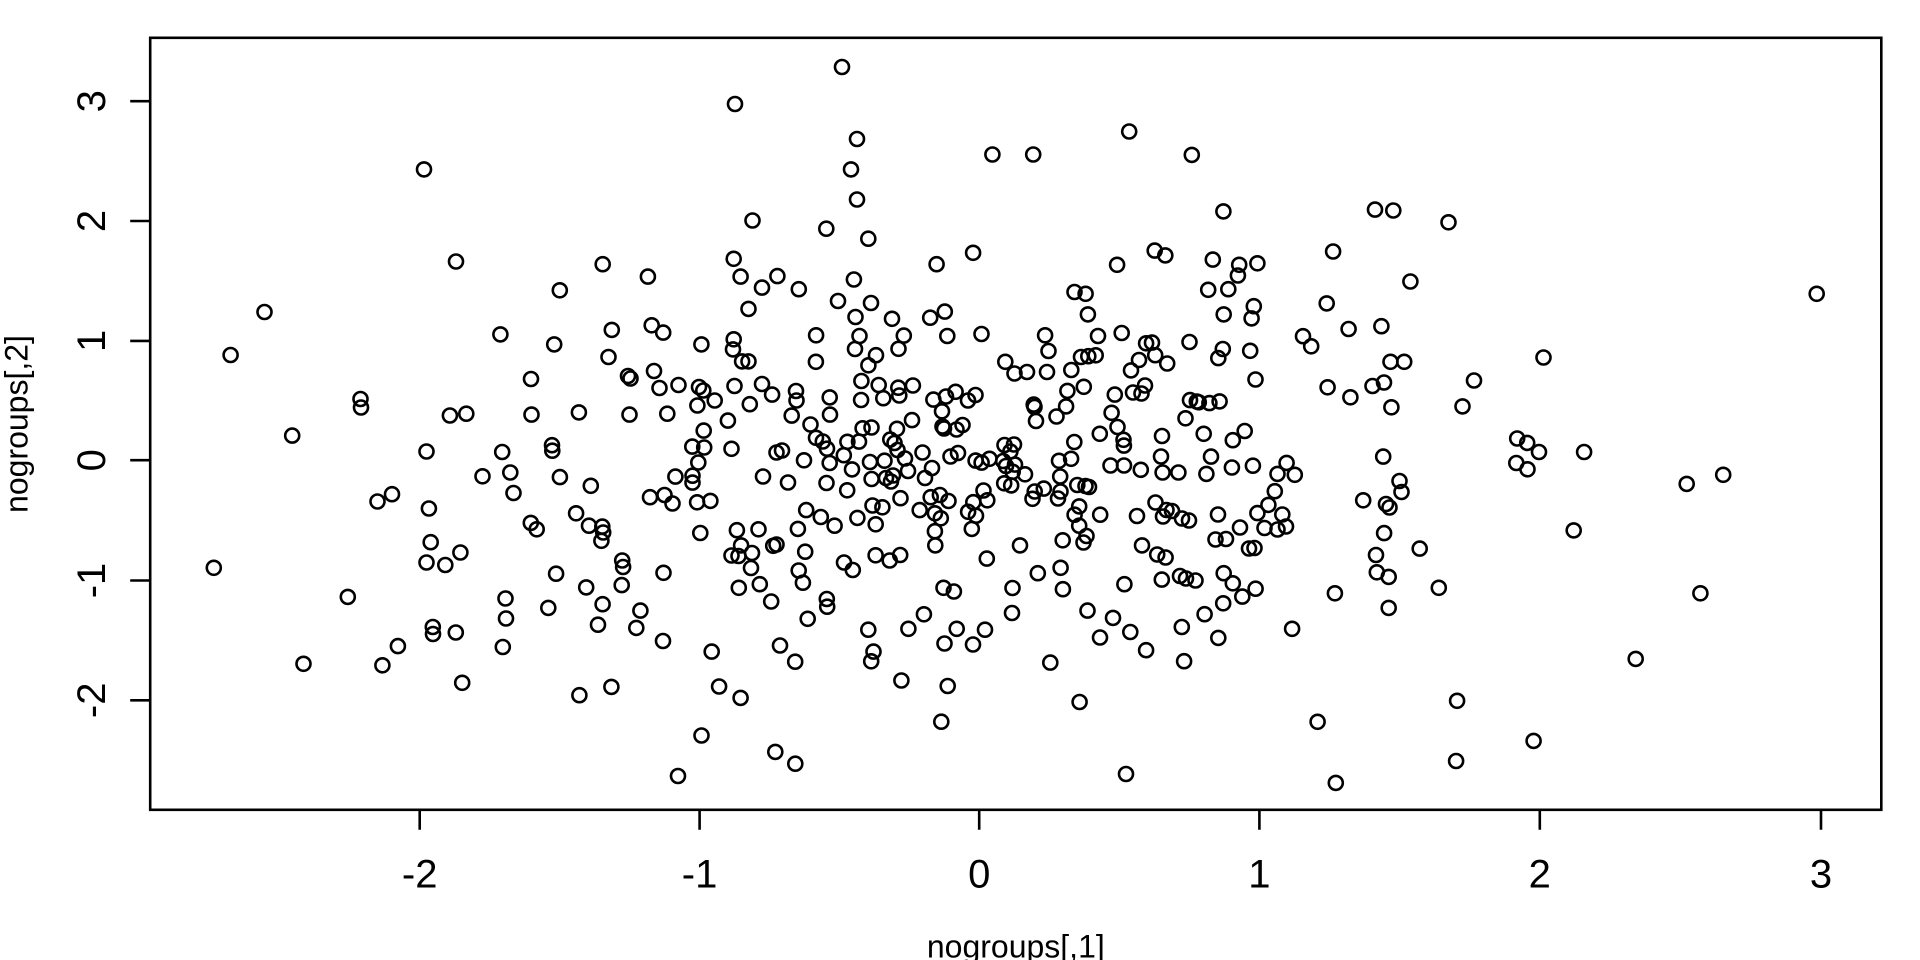  What do you see at coordinates (1016, 944) in the screenshot?
I see `svg-text: nogroups[,1]` at bounding box center [1016, 944].